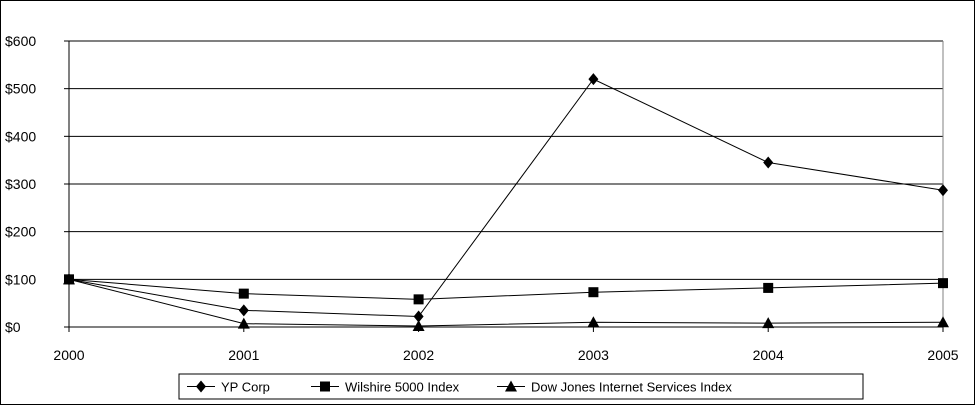 This screenshot has height=406, width=975. I want to click on legend-marker-triangle, so click(511, 386).